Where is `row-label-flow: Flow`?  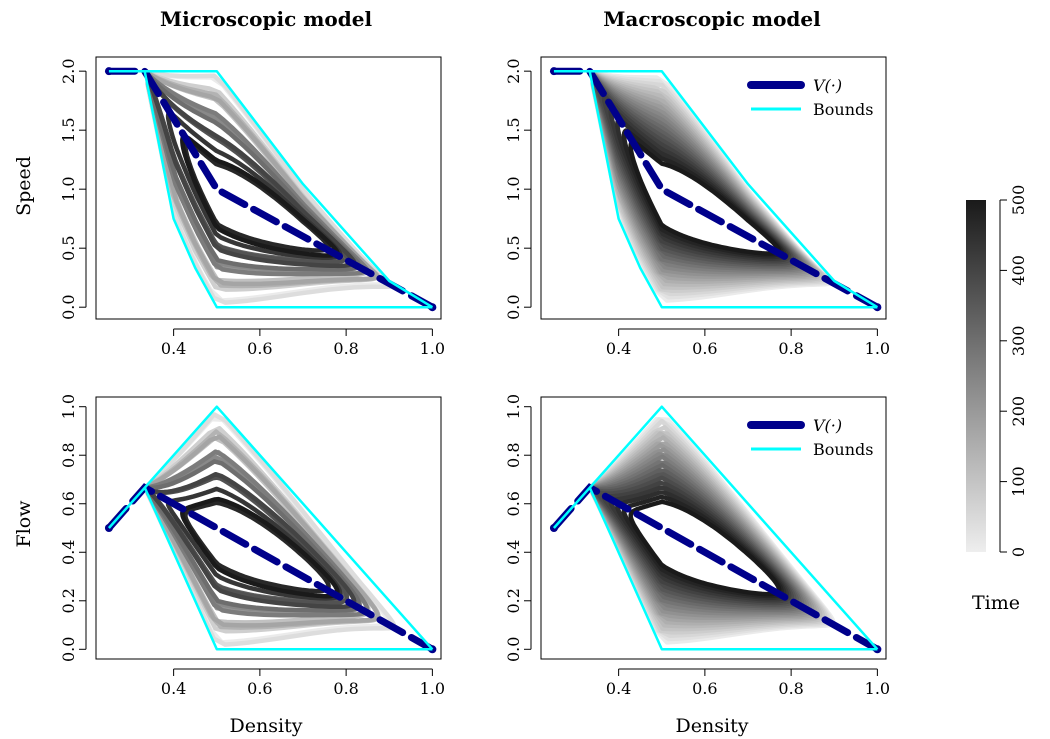
row-label-flow: Flow is located at coordinates (24, 524).